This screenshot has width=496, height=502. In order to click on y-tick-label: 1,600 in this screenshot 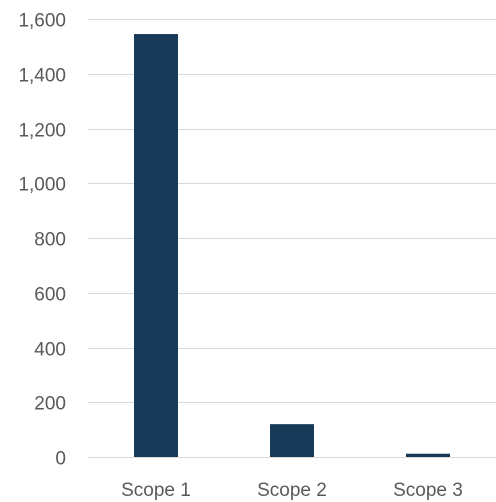, I will do `click(42, 21)`.